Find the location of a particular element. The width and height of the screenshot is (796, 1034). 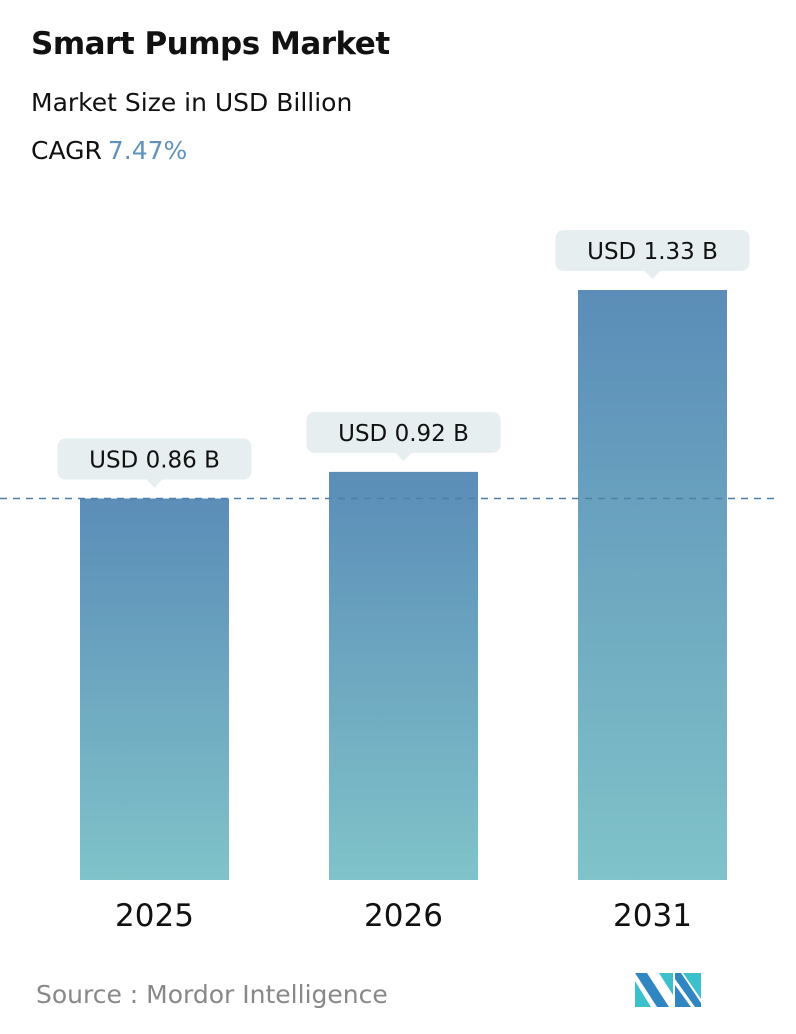

x-tick-label: 2031 is located at coordinates (652, 916).